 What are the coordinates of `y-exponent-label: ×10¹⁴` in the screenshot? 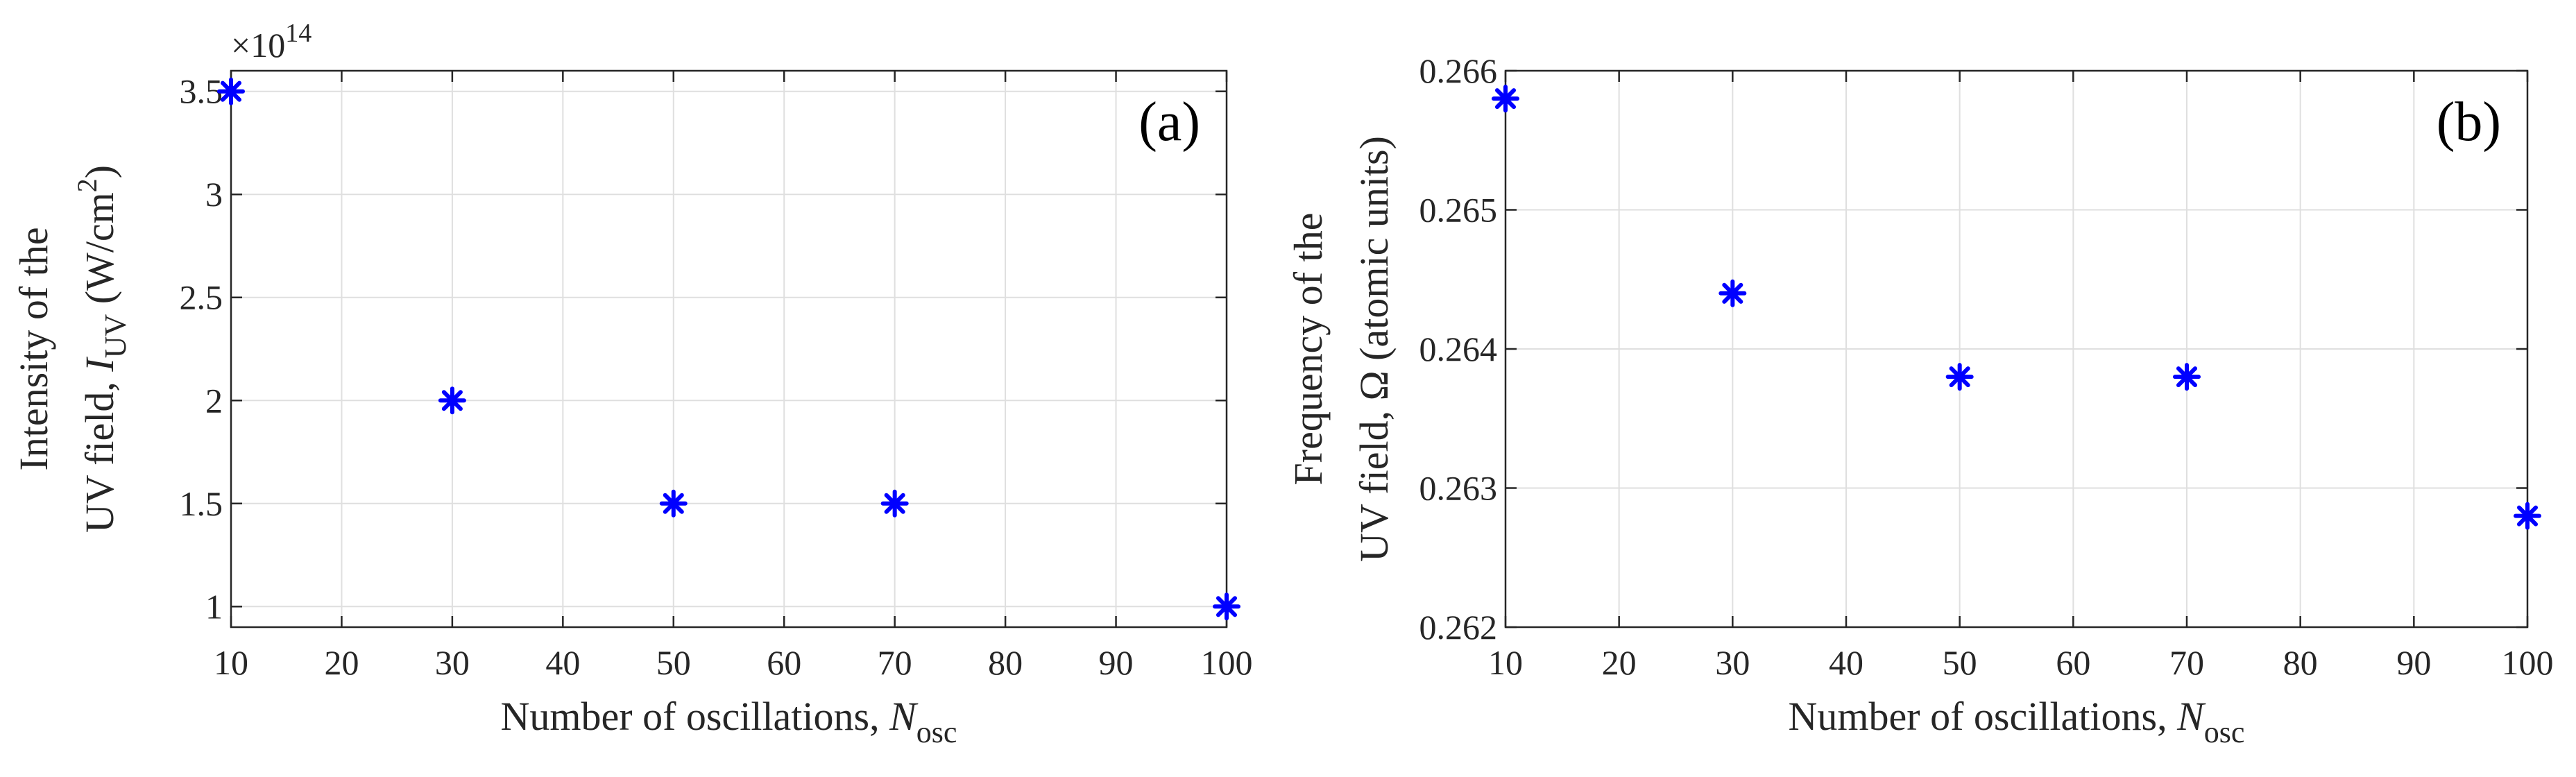 It's located at (271, 42).